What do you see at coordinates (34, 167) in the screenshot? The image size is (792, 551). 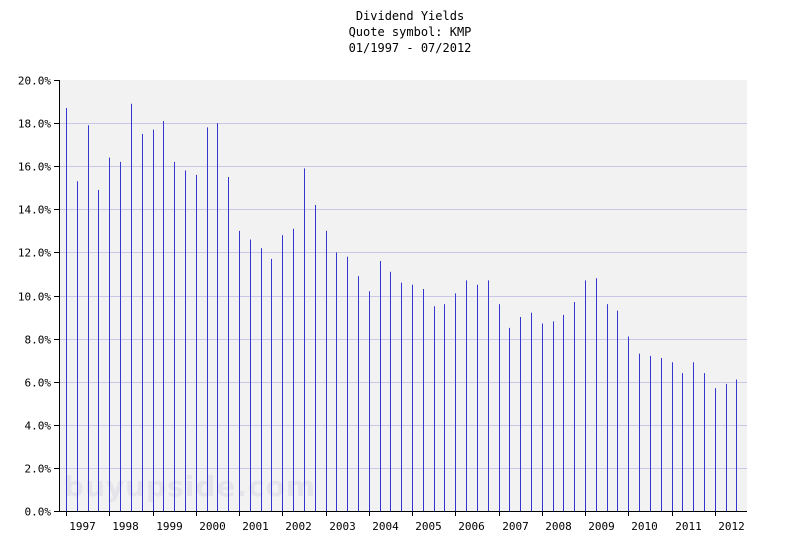 I see `y-tick-label: 16.0%` at bounding box center [34, 167].